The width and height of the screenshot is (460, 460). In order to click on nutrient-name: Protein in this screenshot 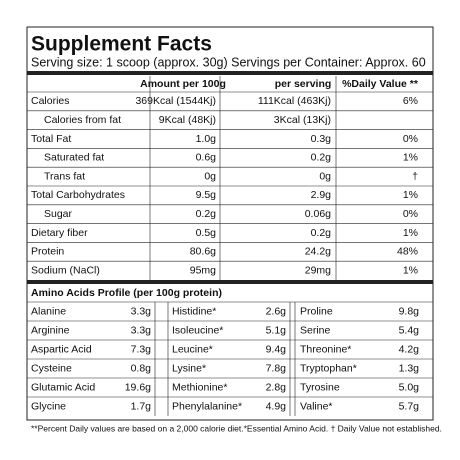, I will do `click(47, 252)`.